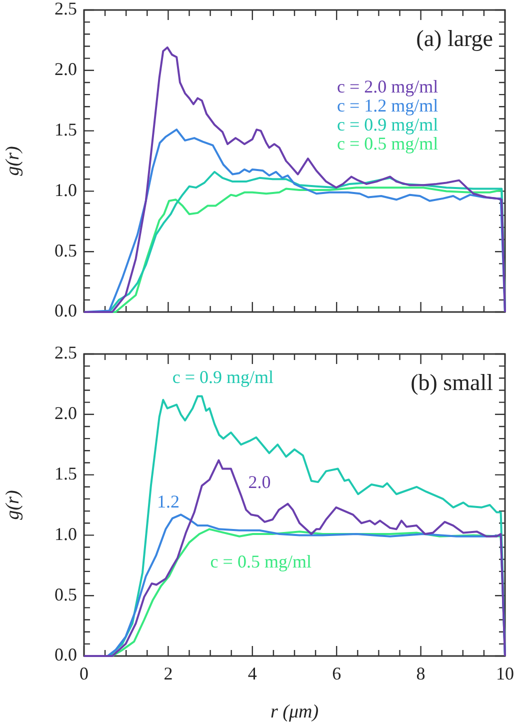 This screenshot has height=728, width=522. What do you see at coordinates (294, 712) in the screenshot?
I see `x-axis-title: r (μm)` at bounding box center [294, 712].